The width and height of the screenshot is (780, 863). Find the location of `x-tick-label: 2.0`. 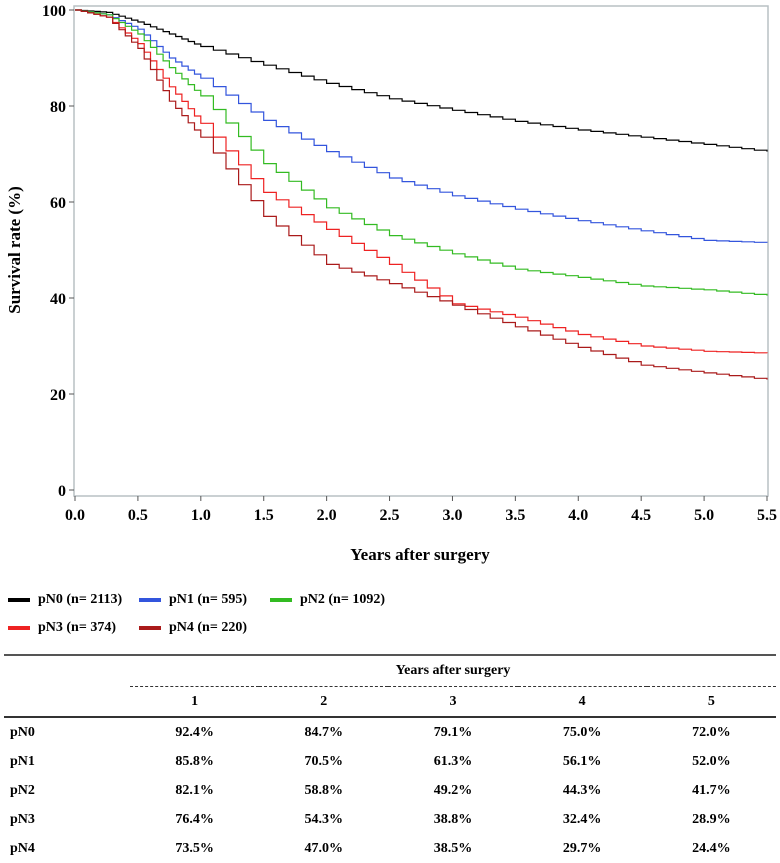

x-tick-label: 2.0 is located at coordinates (327, 515).